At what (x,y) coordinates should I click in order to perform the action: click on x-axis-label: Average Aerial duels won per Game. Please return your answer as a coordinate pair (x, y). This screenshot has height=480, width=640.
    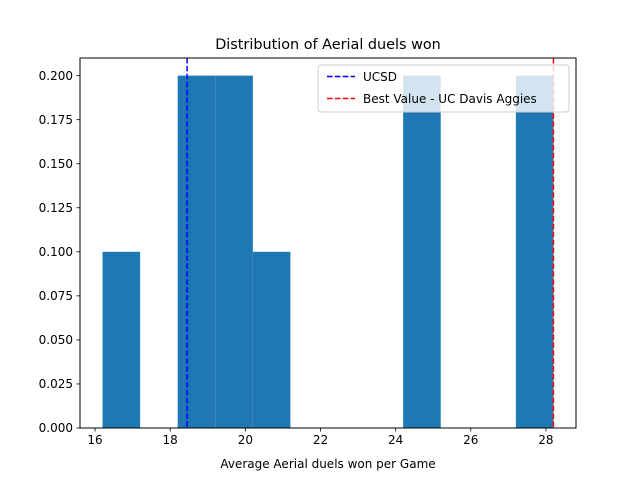
    Looking at the image, I should click on (327, 464).